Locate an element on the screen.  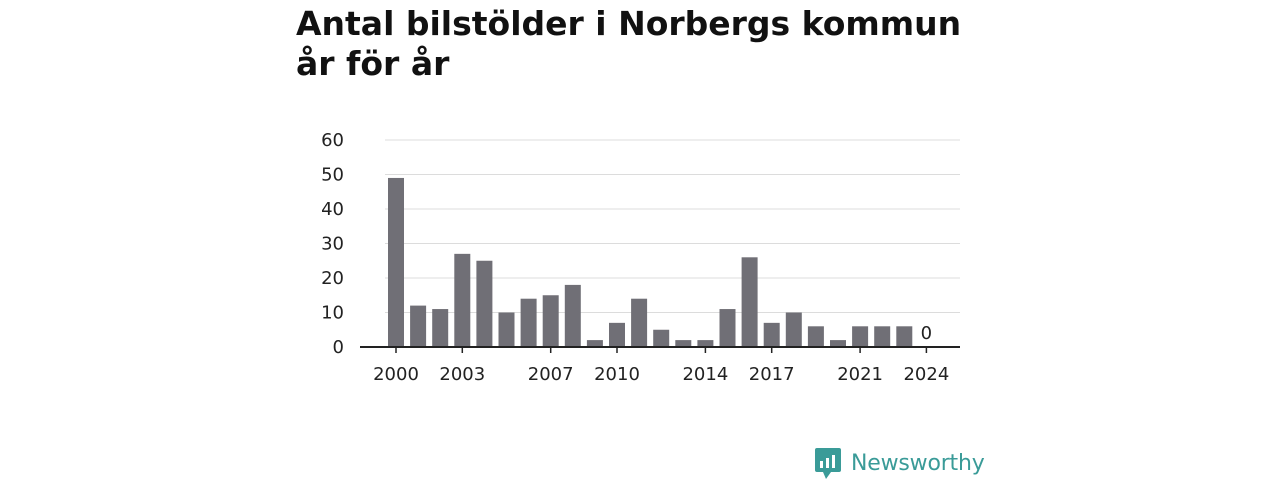
y-tick-label: 20 is located at coordinates (332, 278).